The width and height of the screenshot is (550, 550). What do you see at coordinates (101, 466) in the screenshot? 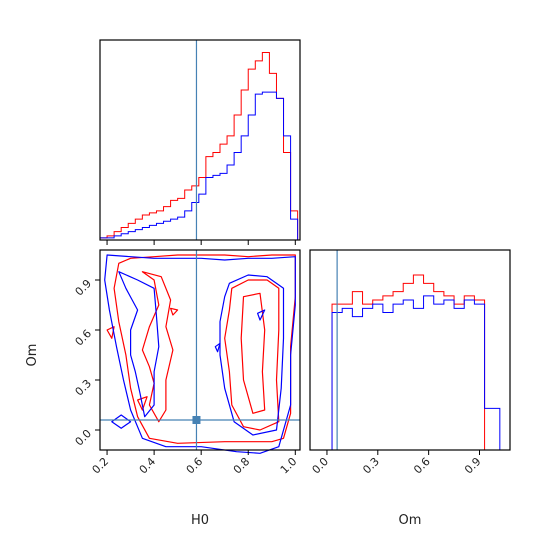
I see `joint-xtick-label: 0.2` at bounding box center [101, 466].